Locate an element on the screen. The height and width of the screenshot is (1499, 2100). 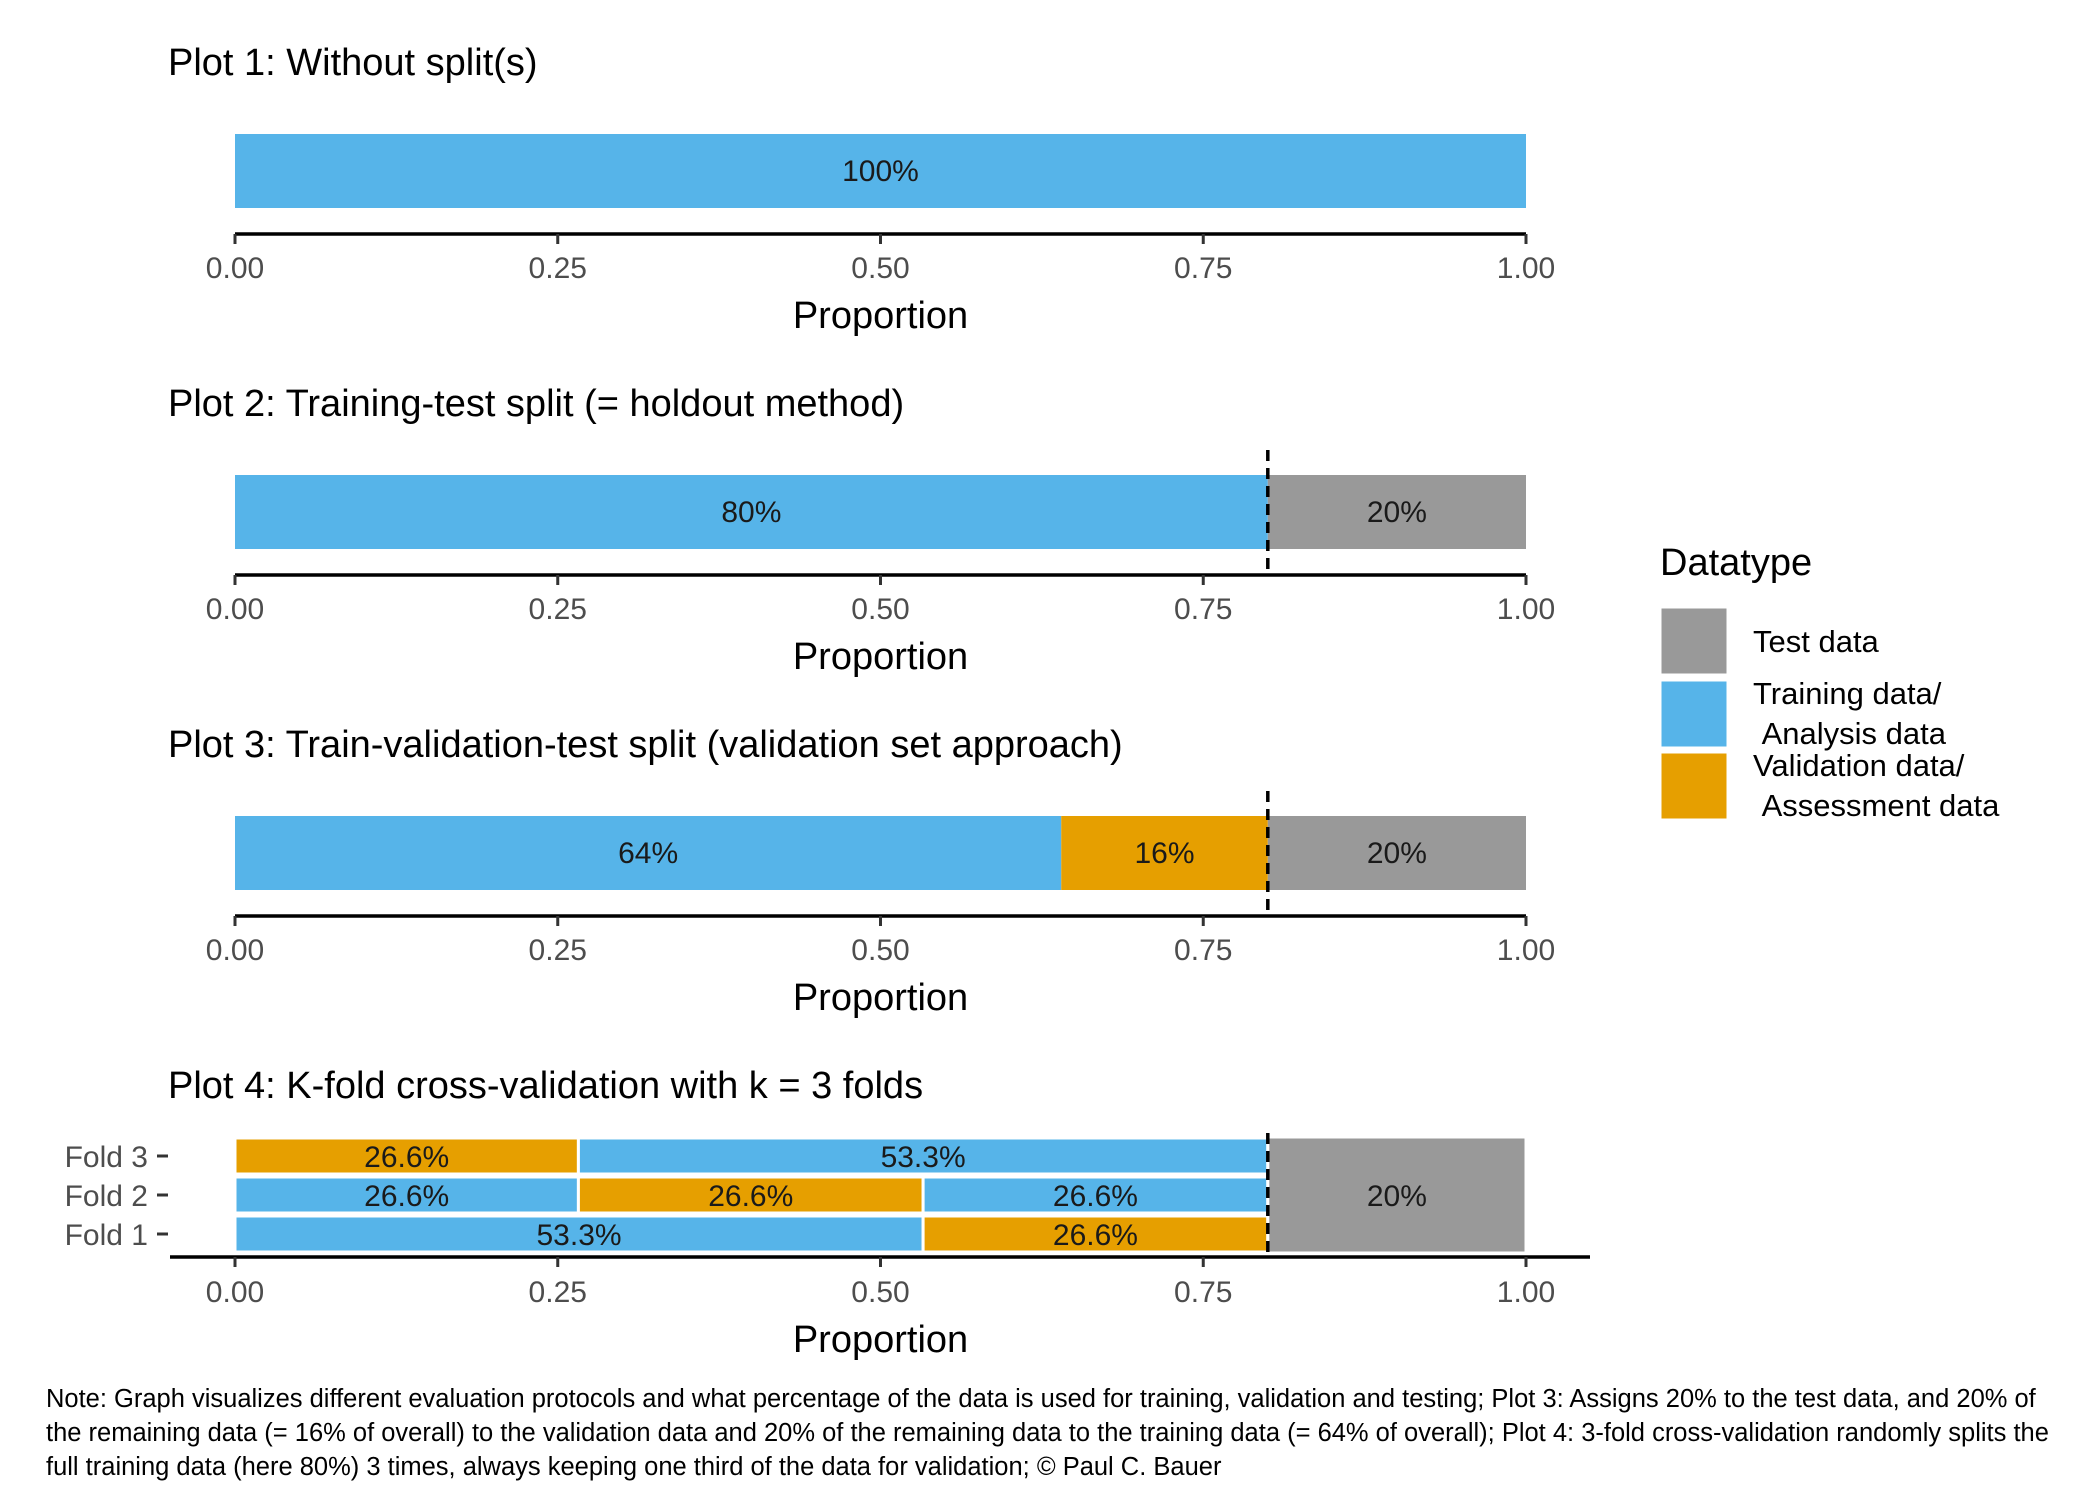
panel-2-bar-label-0: 80% is located at coordinates (751, 512).